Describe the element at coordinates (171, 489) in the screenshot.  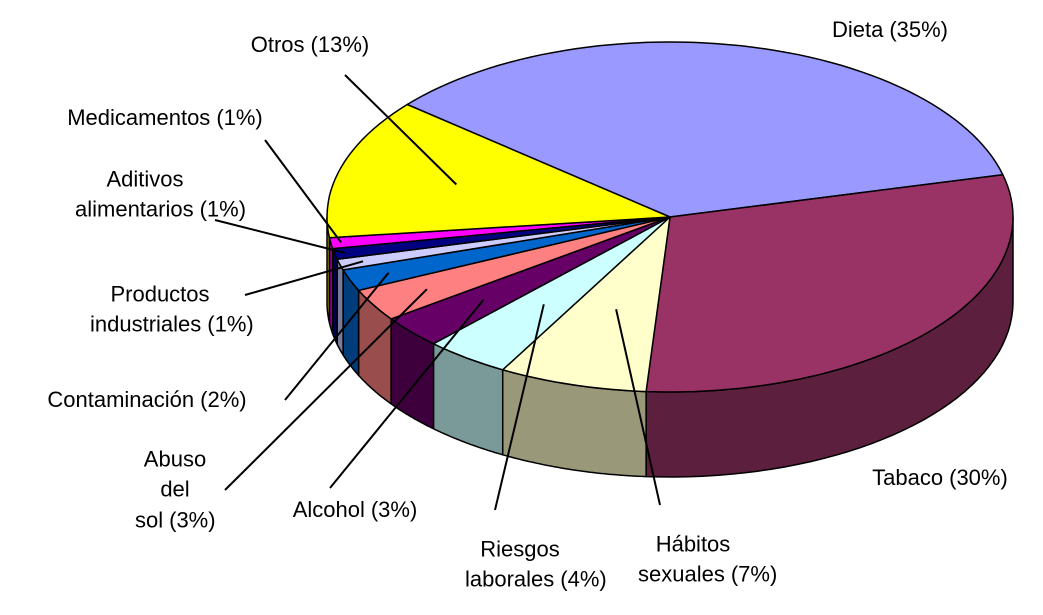
I see `category-label: Abuso del sol` at that location.